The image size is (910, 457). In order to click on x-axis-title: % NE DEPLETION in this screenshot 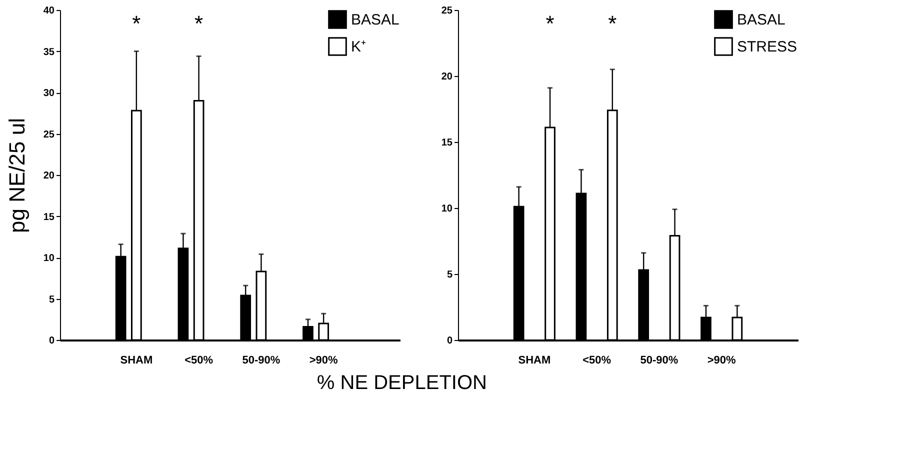, I will do `click(401, 383)`.